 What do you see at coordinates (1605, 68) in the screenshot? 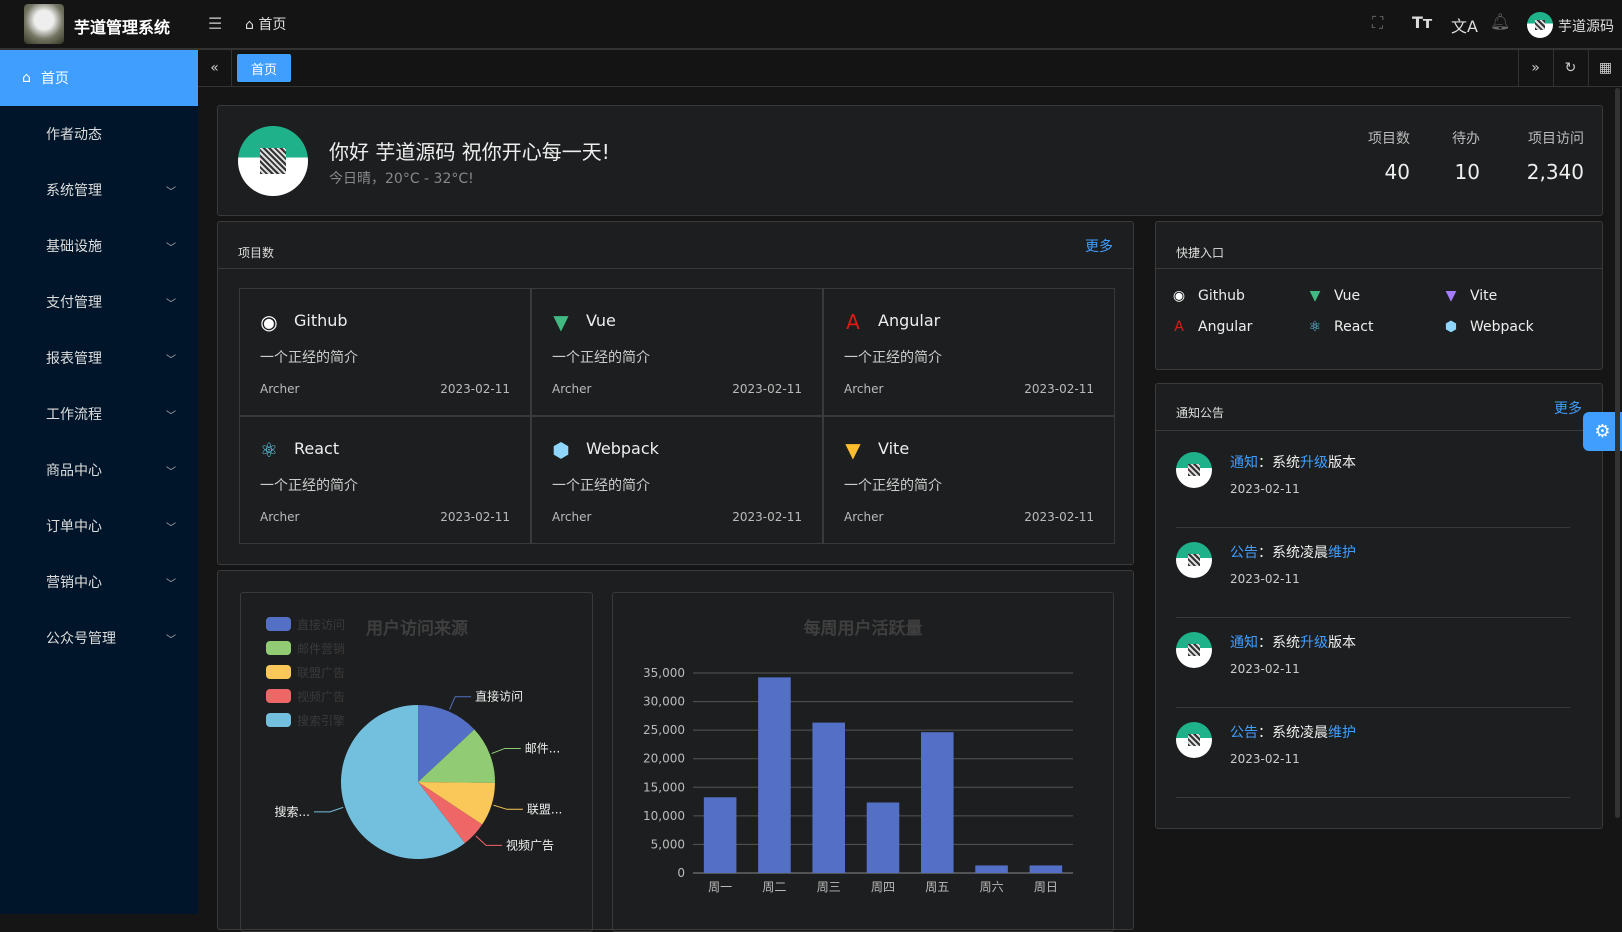
I see `grid-menu-icon: ▦` at bounding box center [1605, 68].